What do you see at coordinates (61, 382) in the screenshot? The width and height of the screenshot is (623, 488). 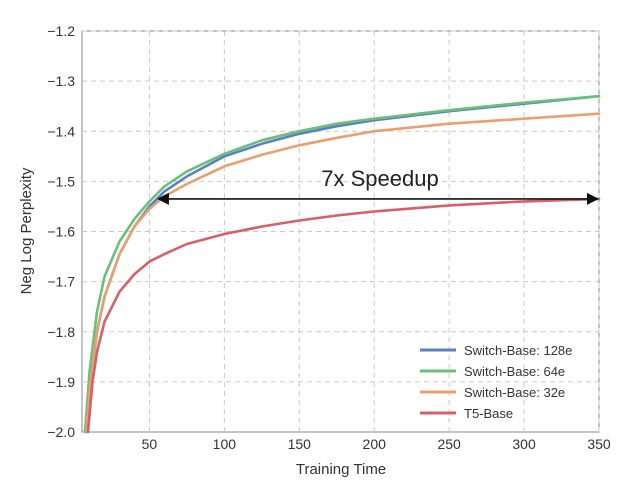 I see `y-tick-label: −1.9` at bounding box center [61, 382].